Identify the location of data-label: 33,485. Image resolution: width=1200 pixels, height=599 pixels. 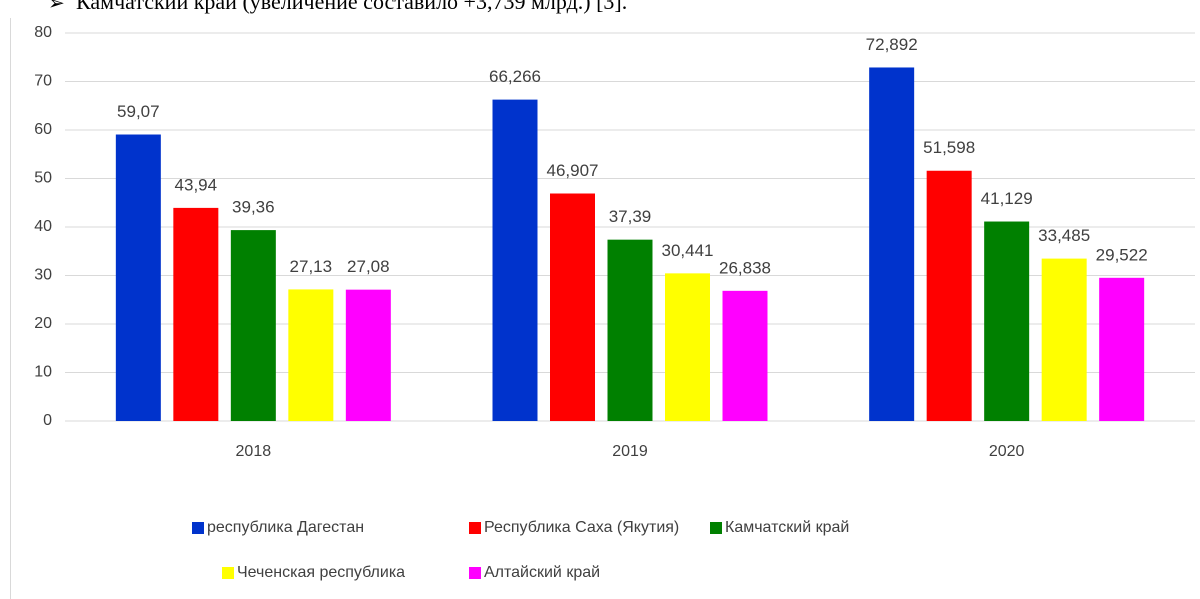
(1064, 235).